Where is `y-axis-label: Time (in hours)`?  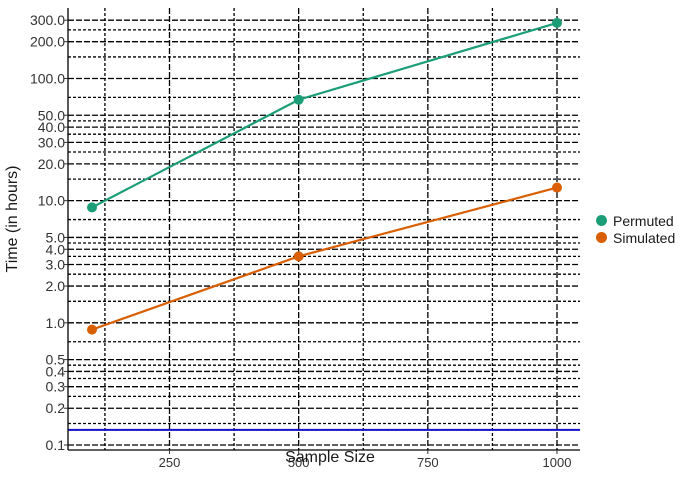
y-axis-label: Time (in hours) is located at coordinates (12, 219).